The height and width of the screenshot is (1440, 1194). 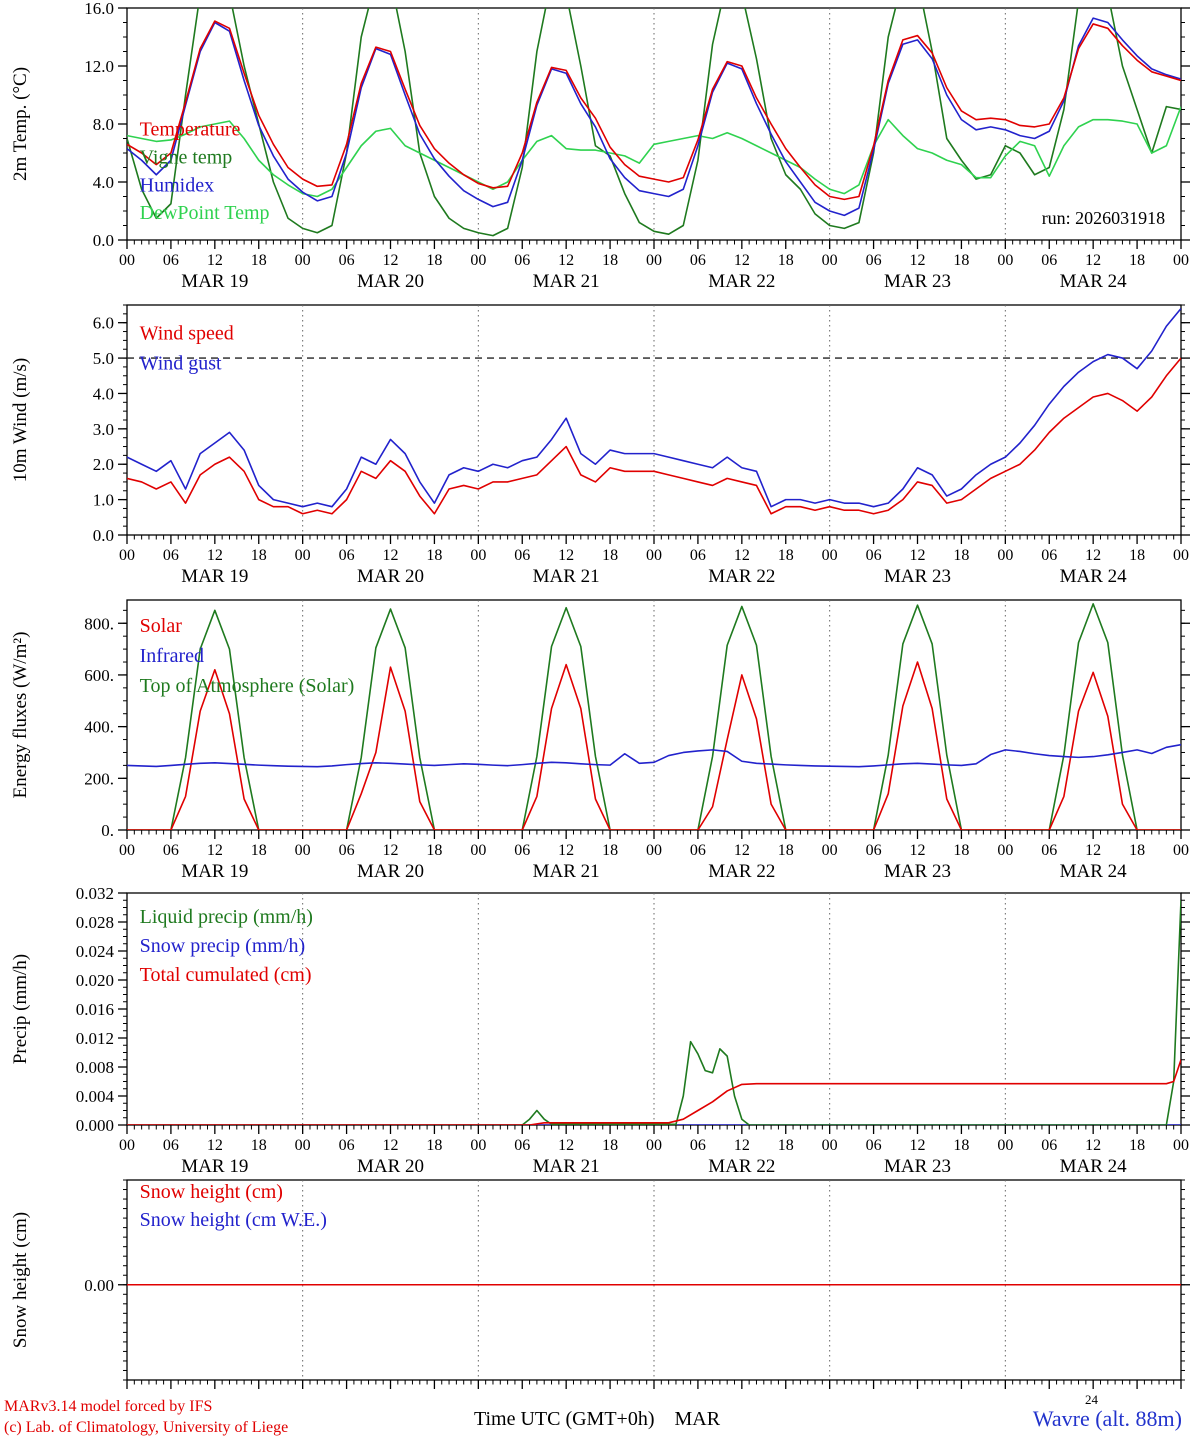 What do you see at coordinates (172, 656) in the screenshot?
I see `legend-infrared: Infrared` at bounding box center [172, 656].